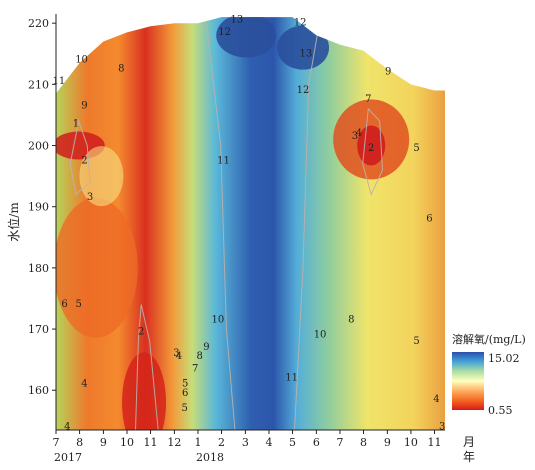 This screenshot has width=535, height=470. I want to click on contour-label-10: 4, so click(67, 426).